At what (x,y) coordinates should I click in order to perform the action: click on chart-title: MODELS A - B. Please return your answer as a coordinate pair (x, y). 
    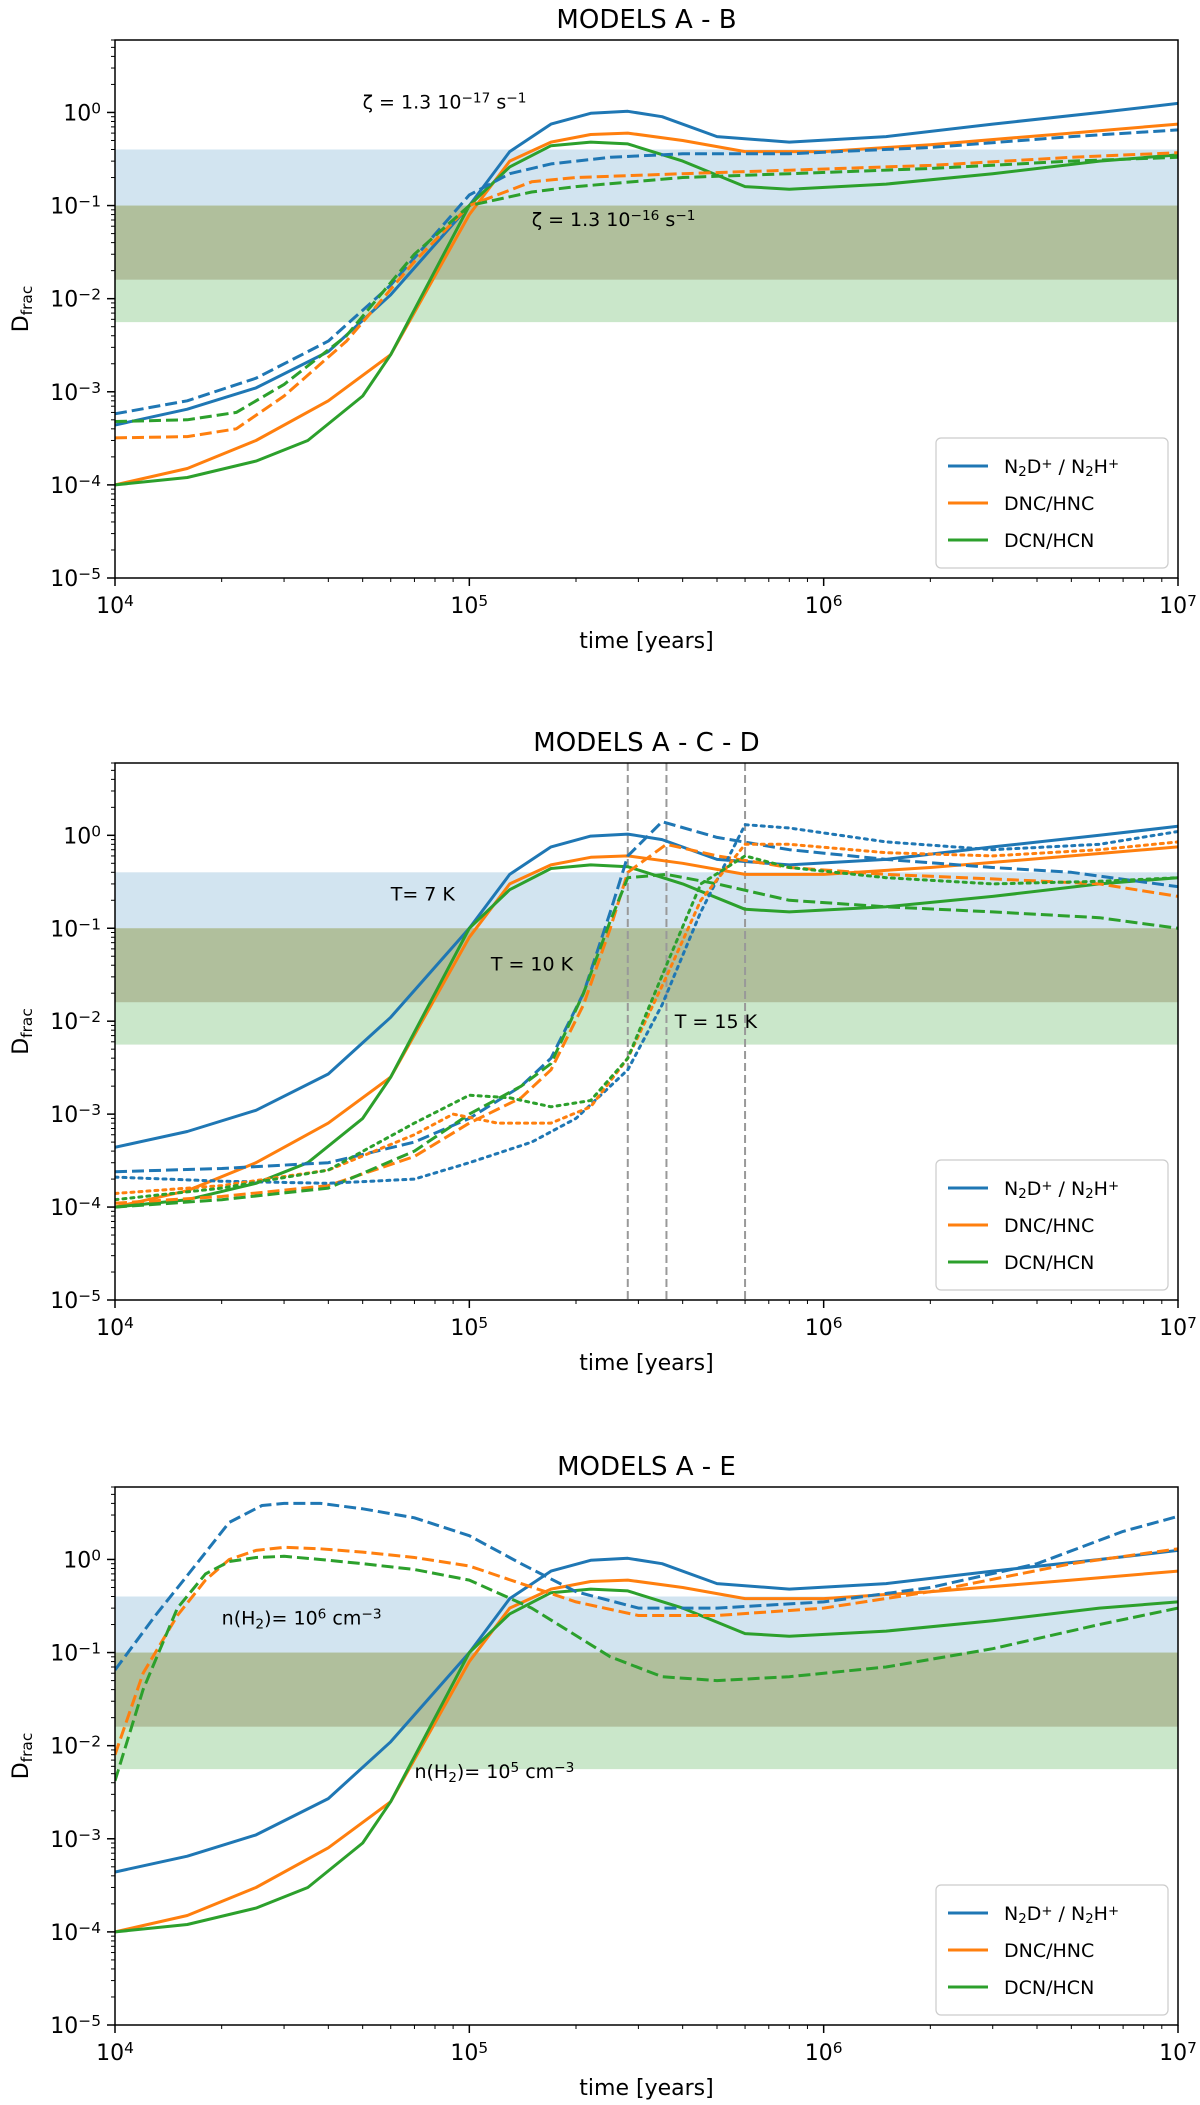
    Looking at the image, I should click on (646, 20).